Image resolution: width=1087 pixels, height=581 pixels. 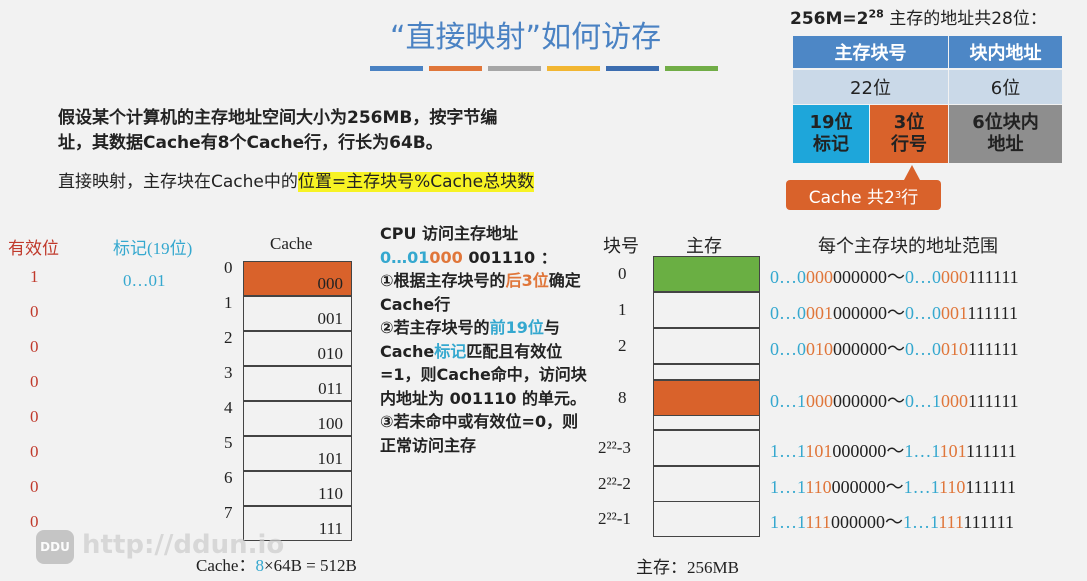 What do you see at coordinates (1005, 87) in the screenshot?
I see `offset-bits: 6位` at bounding box center [1005, 87].